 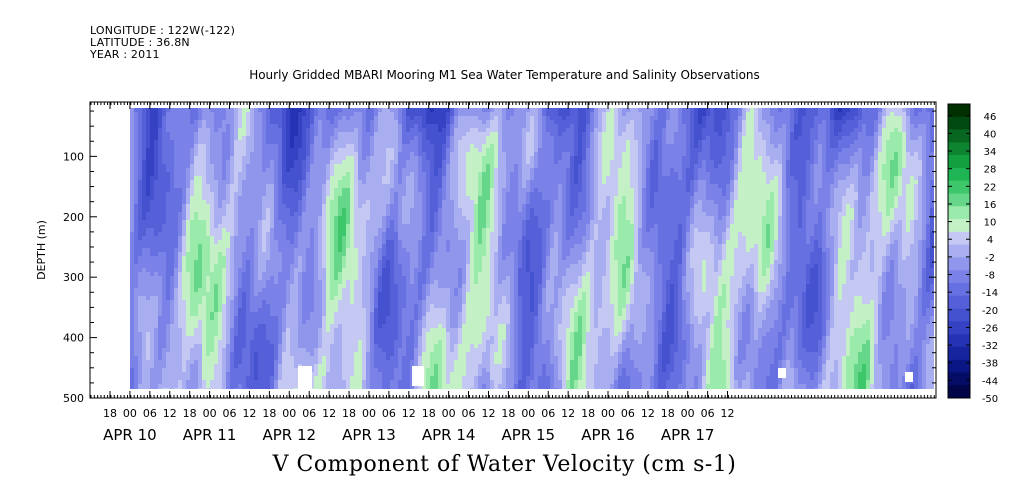 I want to click on y-tick-label: 100, so click(x=73, y=156).